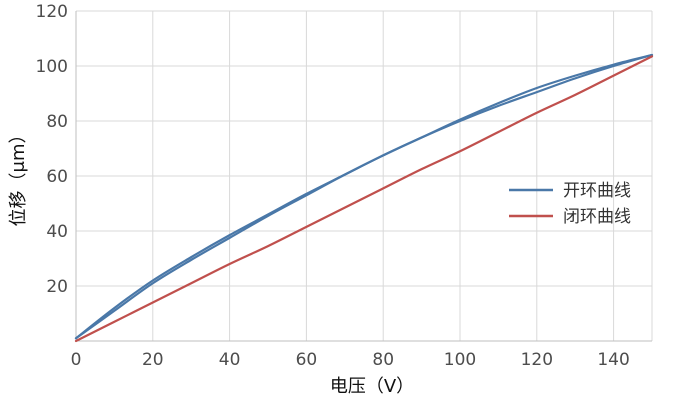 The image size is (676, 405). What do you see at coordinates (307, 360) in the screenshot?
I see `x-tick-label-60: 60` at bounding box center [307, 360].